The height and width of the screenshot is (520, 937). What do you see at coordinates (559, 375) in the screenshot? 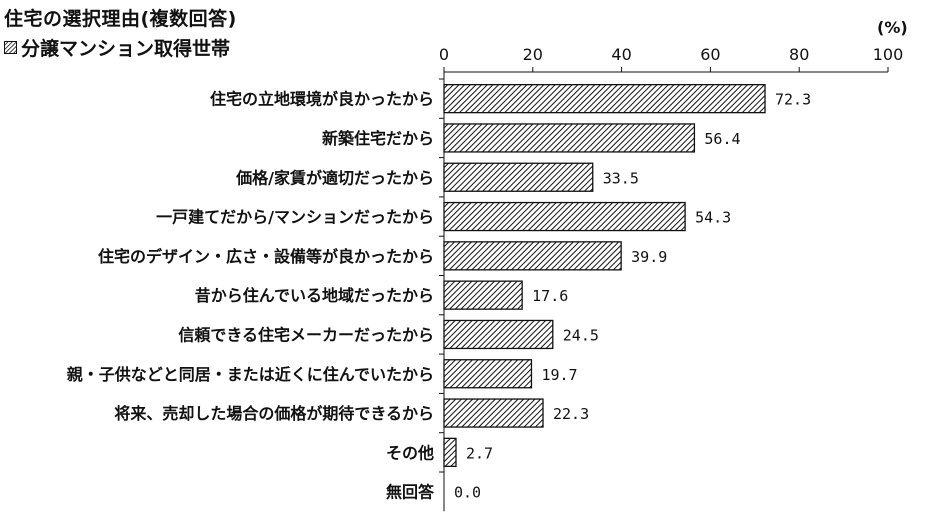
I see `data-label: 19.7` at bounding box center [559, 375].